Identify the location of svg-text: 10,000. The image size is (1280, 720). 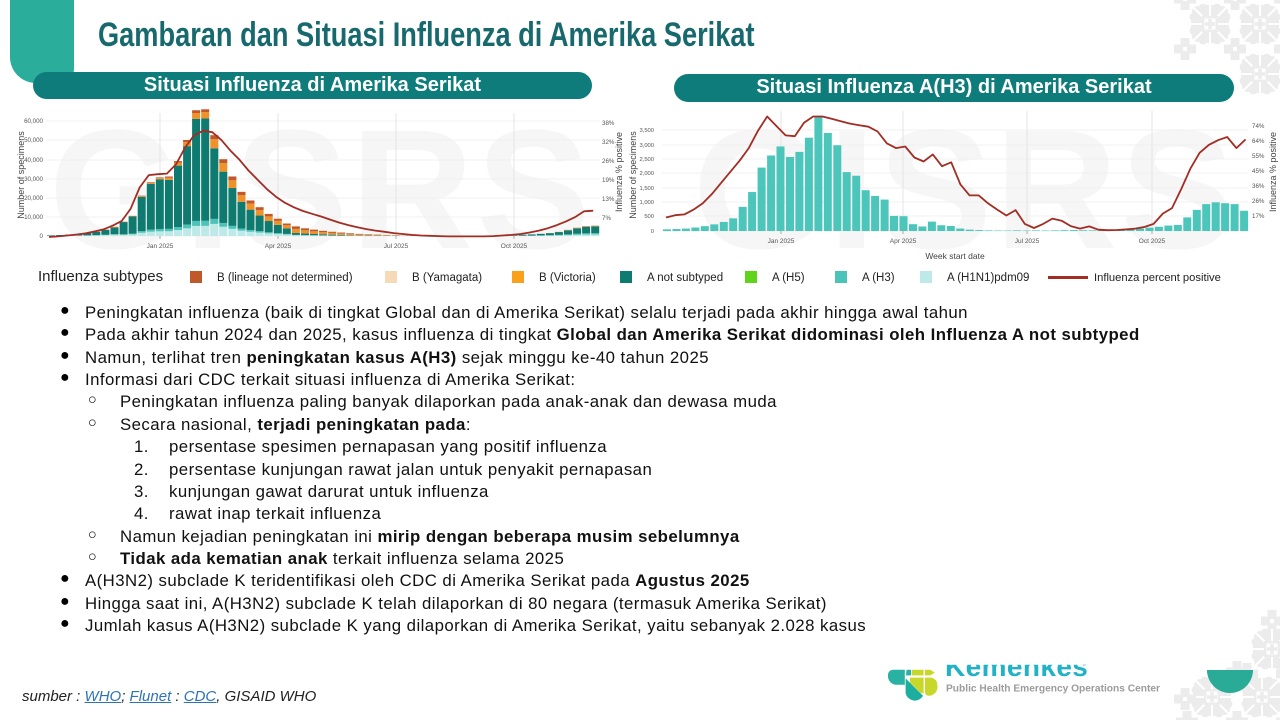
(33, 217).